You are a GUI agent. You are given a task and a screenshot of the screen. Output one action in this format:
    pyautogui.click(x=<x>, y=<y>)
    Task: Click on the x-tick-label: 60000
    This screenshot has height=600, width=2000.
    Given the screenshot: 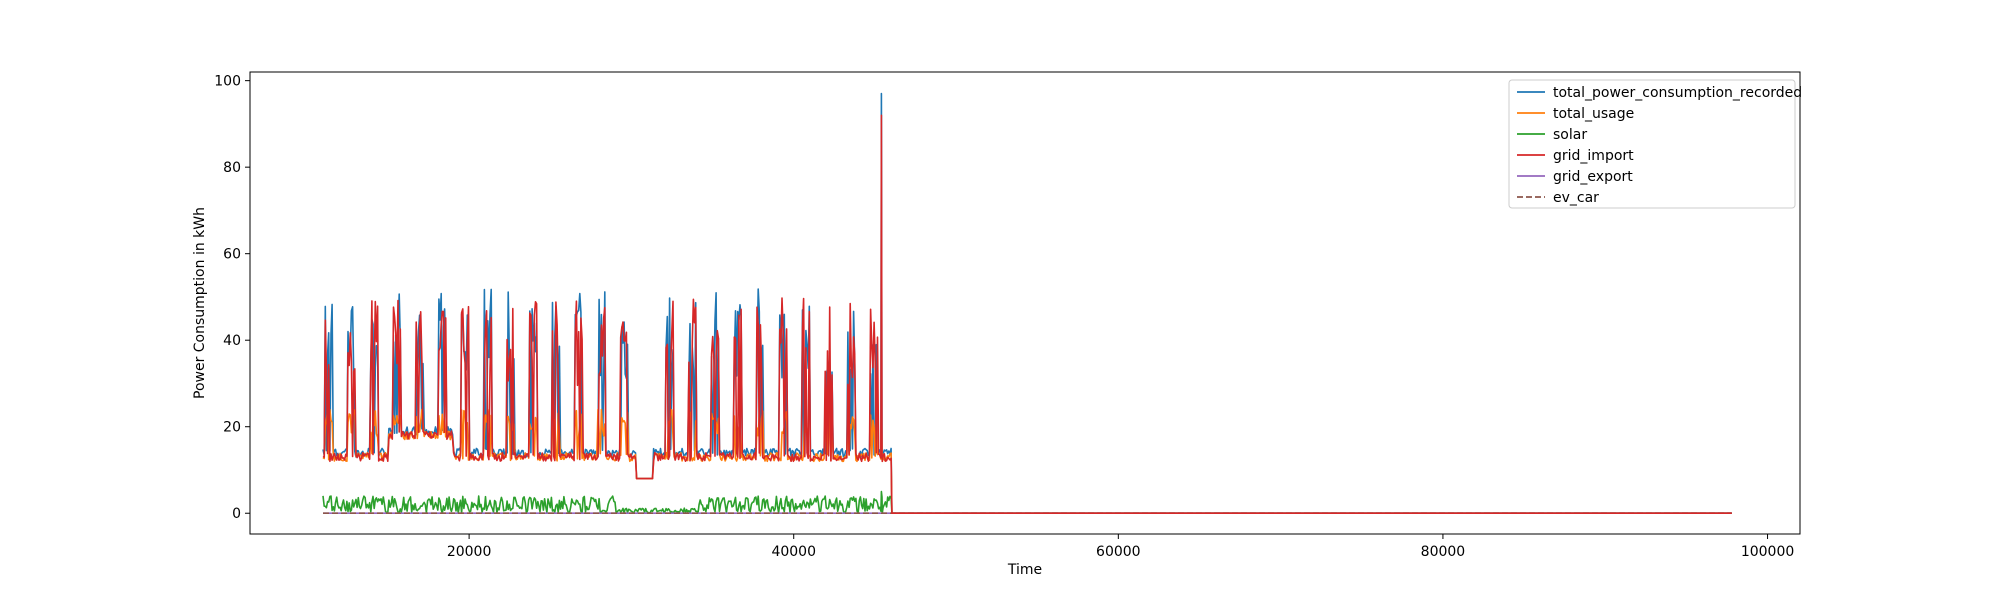 What is the action you would take?
    pyautogui.click(x=1118, y=552)
    